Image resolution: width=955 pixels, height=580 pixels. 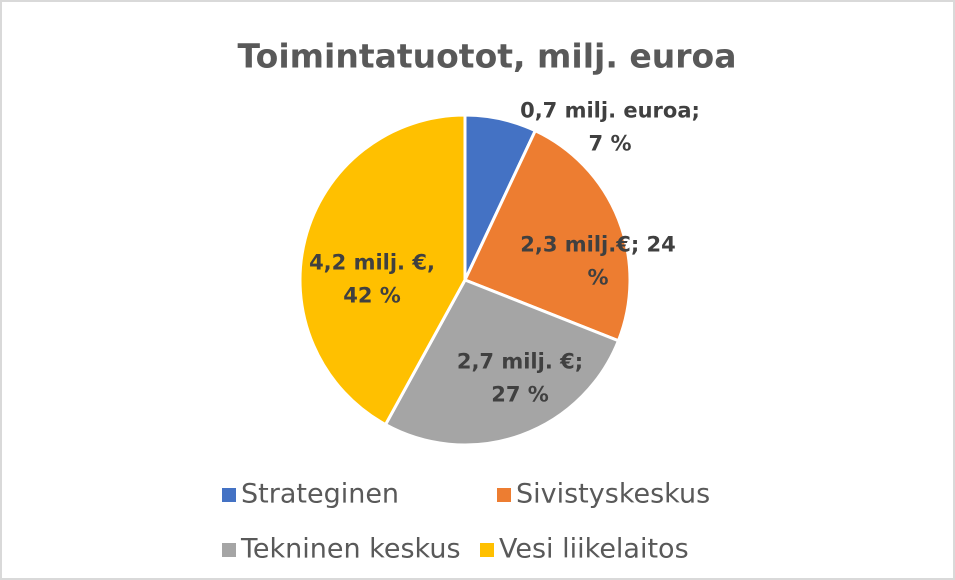 What do you see at coordinates (520, 378) in the screenshot?
I see `data-label: 2,7 milj. €; 27 %` at bounding box center [520, 378].